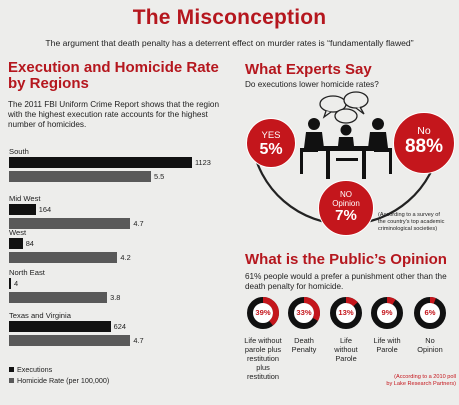  What do you see at coordinates (346, 162) in the screenshot?
I see `meeting-table-icon` at bounding box center [346, 162].